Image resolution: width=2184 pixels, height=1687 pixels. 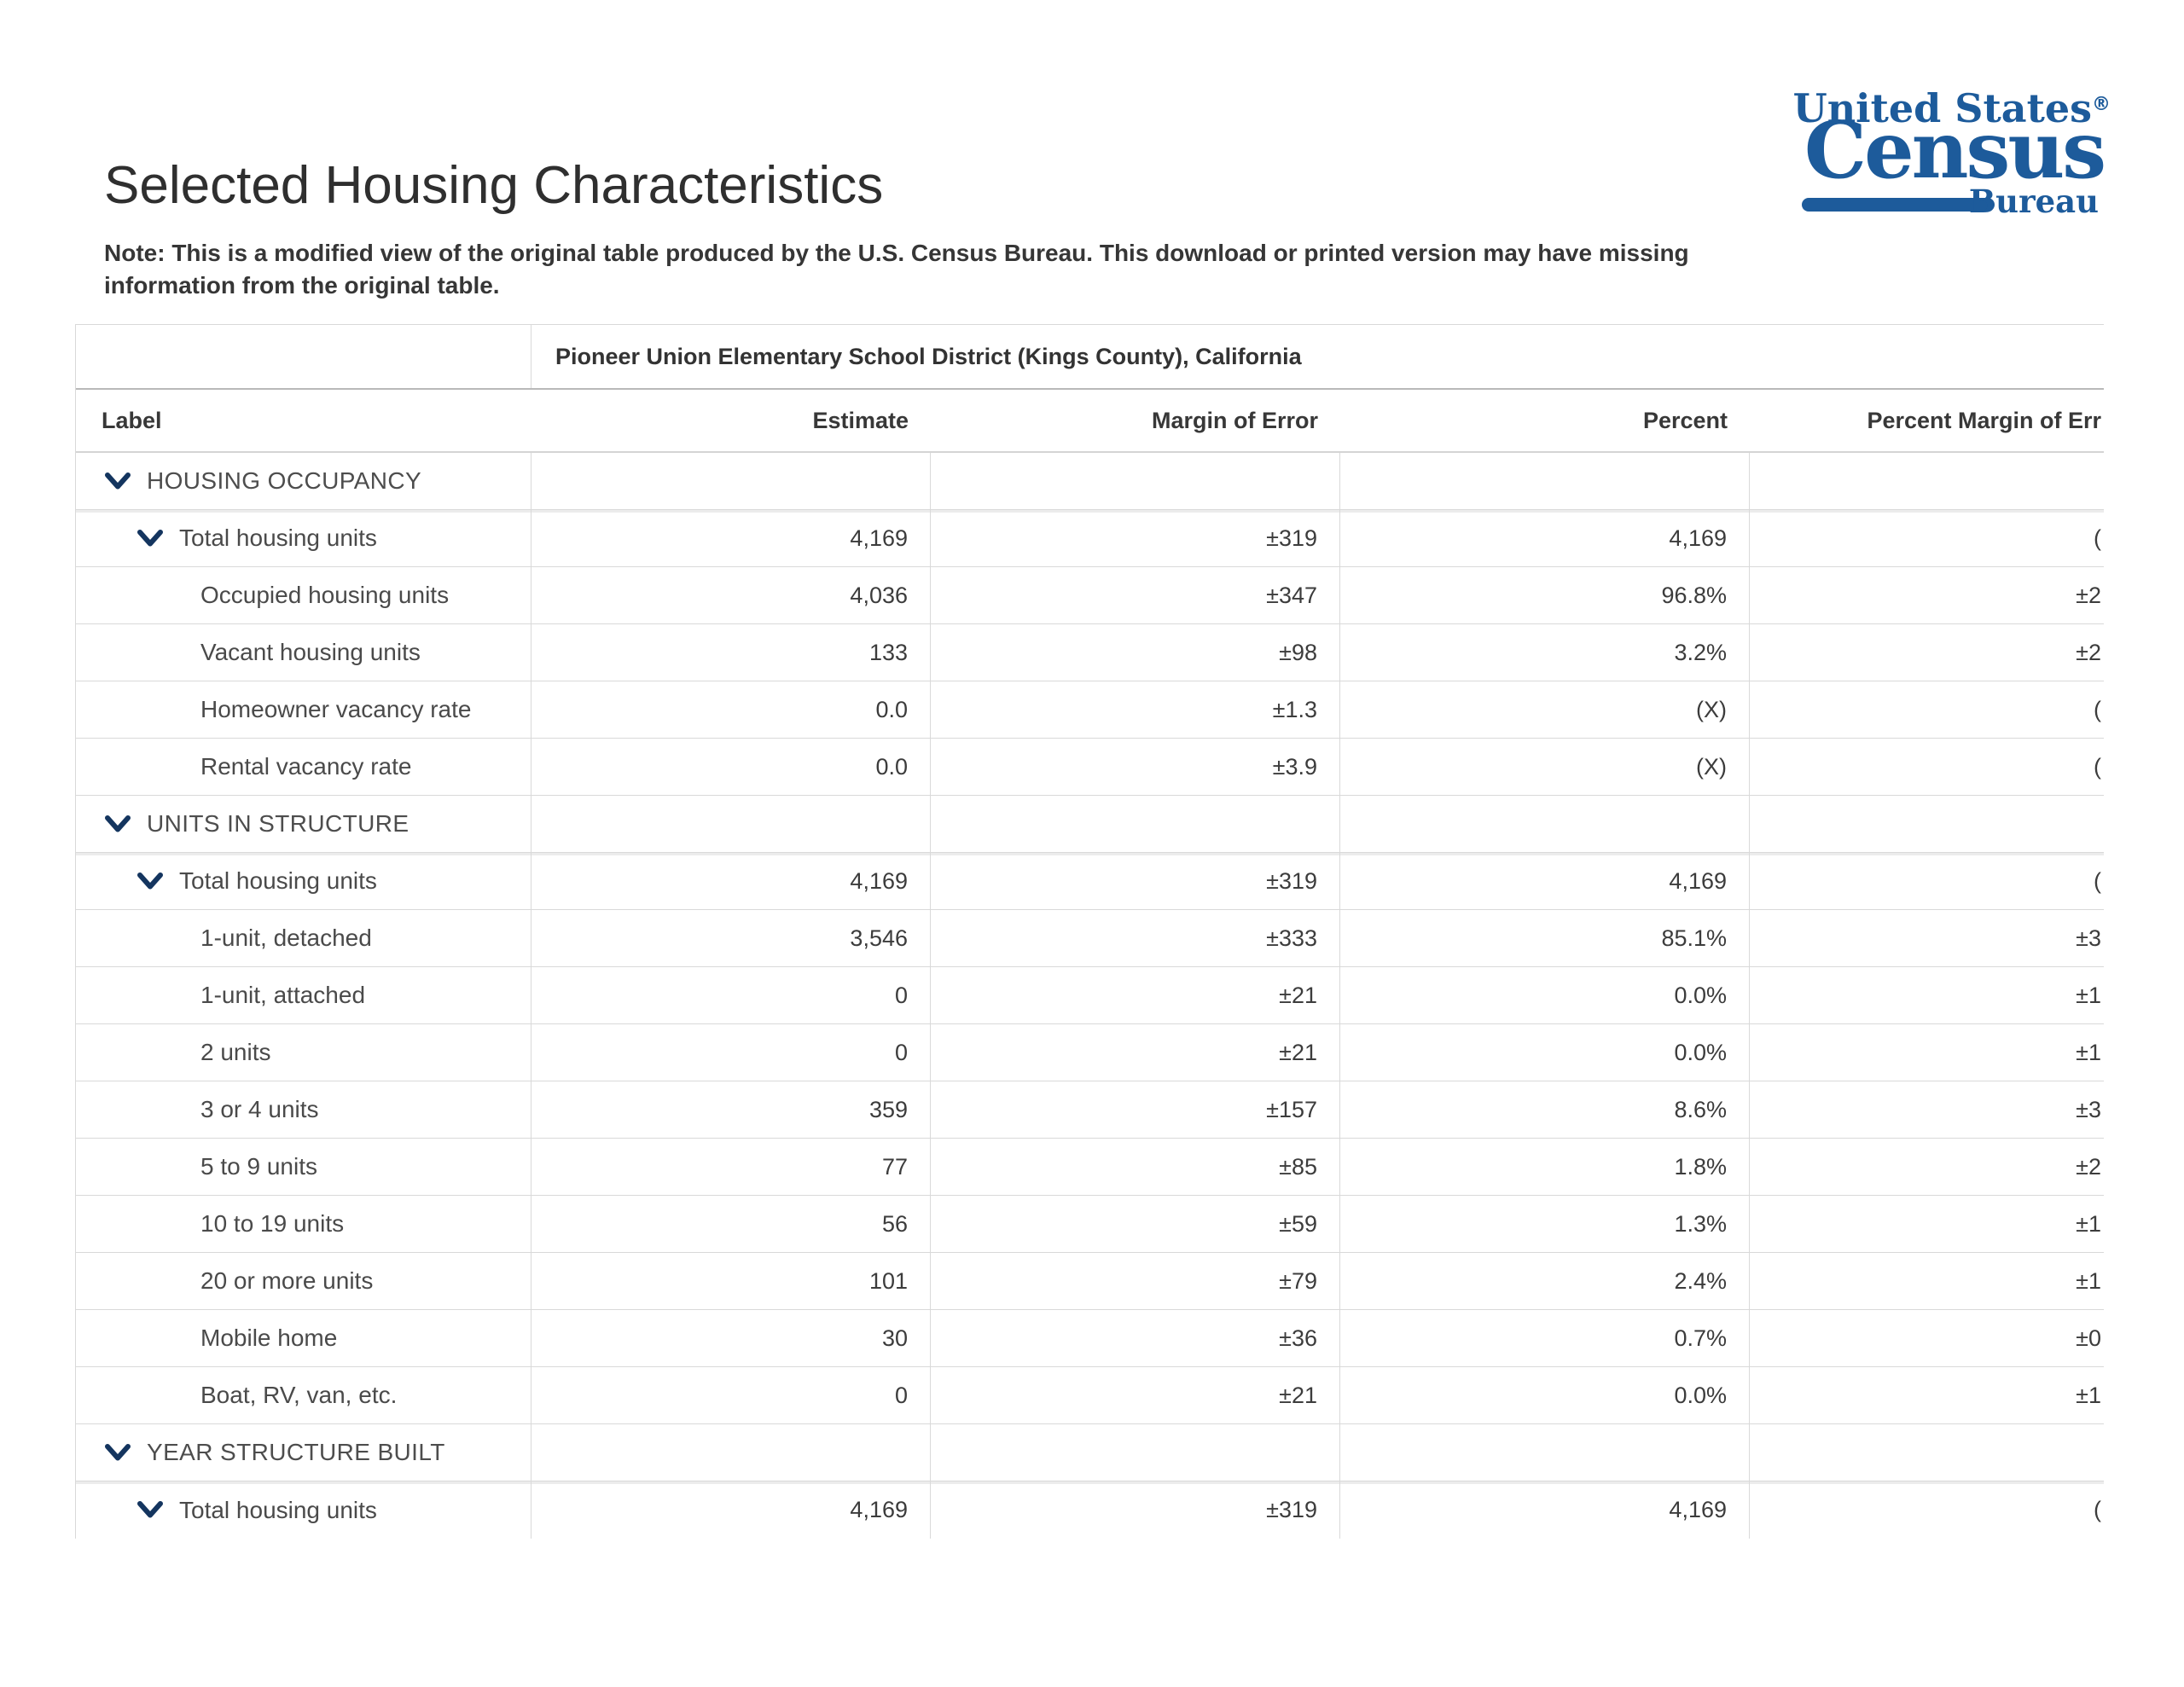 What do you see at coordinates (731, 1110) in the screenshot?
I see `estimate-cell: 359` at bounding box center [731, 1110].